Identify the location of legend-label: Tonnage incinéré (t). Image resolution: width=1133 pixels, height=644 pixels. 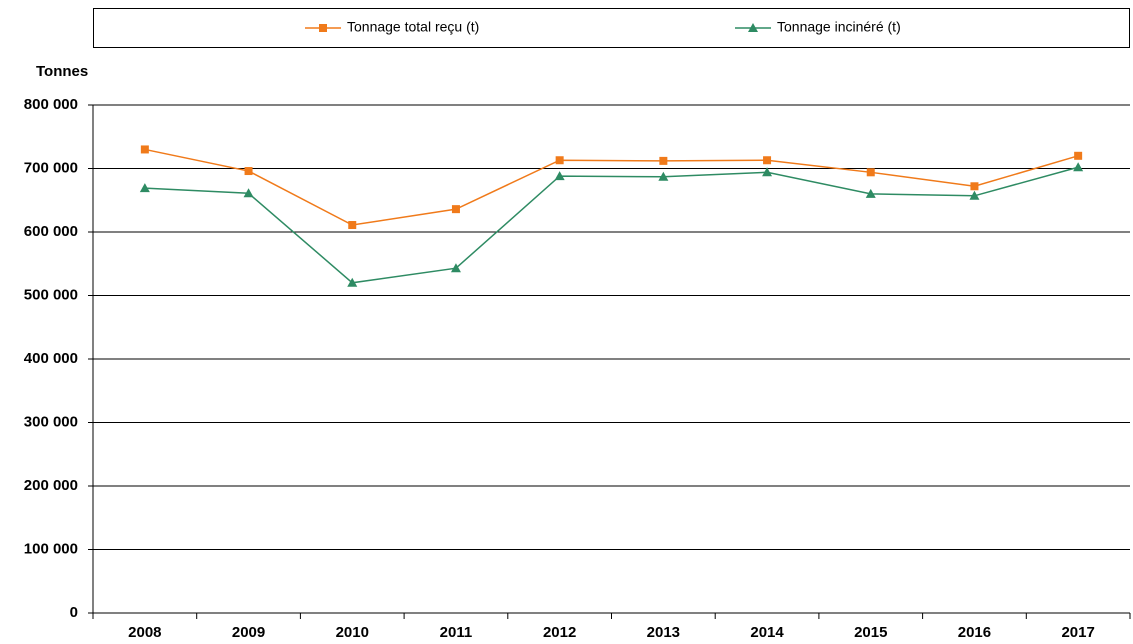
(839, 27).